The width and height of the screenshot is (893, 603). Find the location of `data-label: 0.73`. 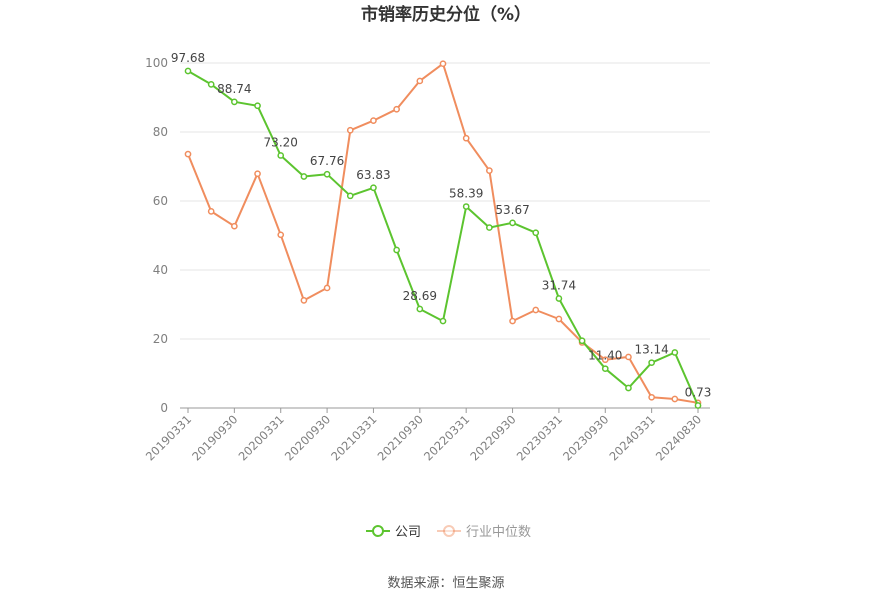

data-label: 0.73 is located at coordinates (698, 392).